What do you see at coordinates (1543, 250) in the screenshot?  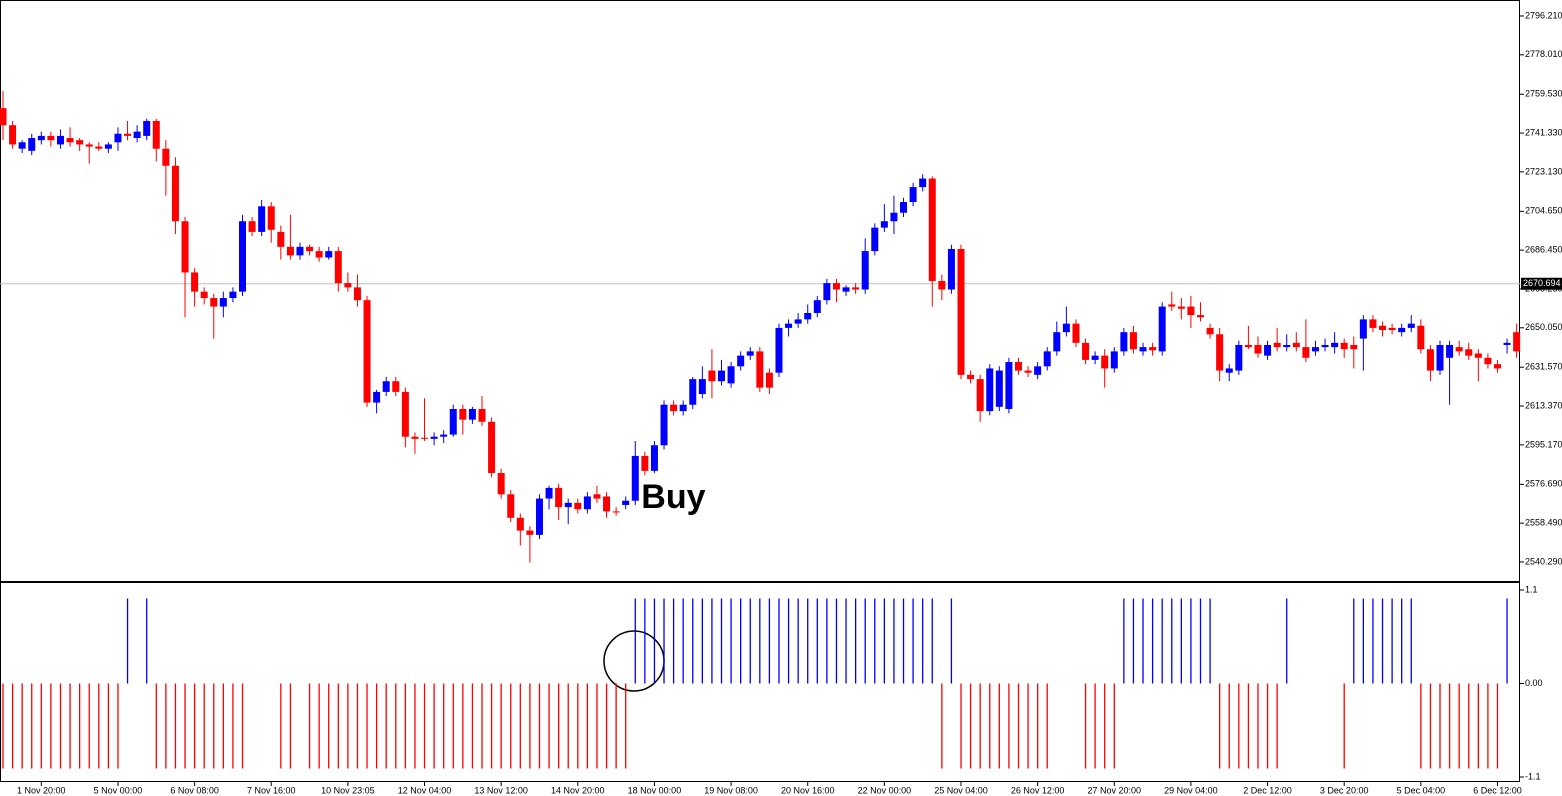 I see `y-tick-label: 2686.450` at bounding box center [1543, 250].